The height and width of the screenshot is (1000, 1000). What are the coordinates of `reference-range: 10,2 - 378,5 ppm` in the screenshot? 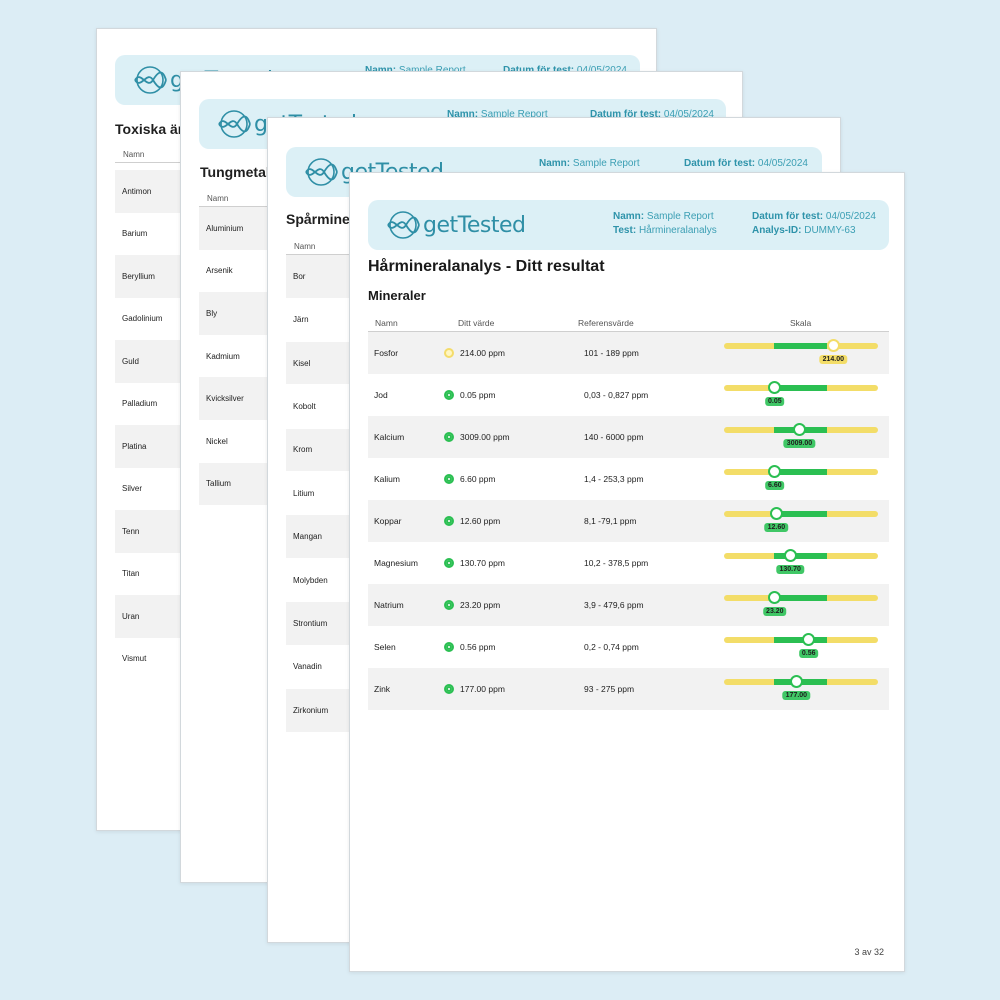 It's located at (616, 563).